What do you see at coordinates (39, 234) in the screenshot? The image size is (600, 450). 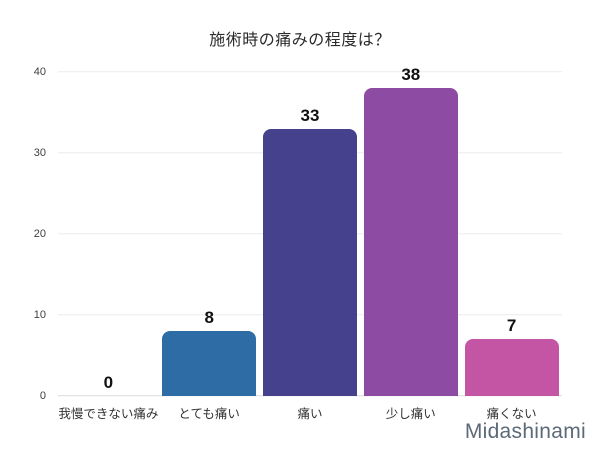 I see `y-axis-tick-20: 20` at bounding box center [39, 234].